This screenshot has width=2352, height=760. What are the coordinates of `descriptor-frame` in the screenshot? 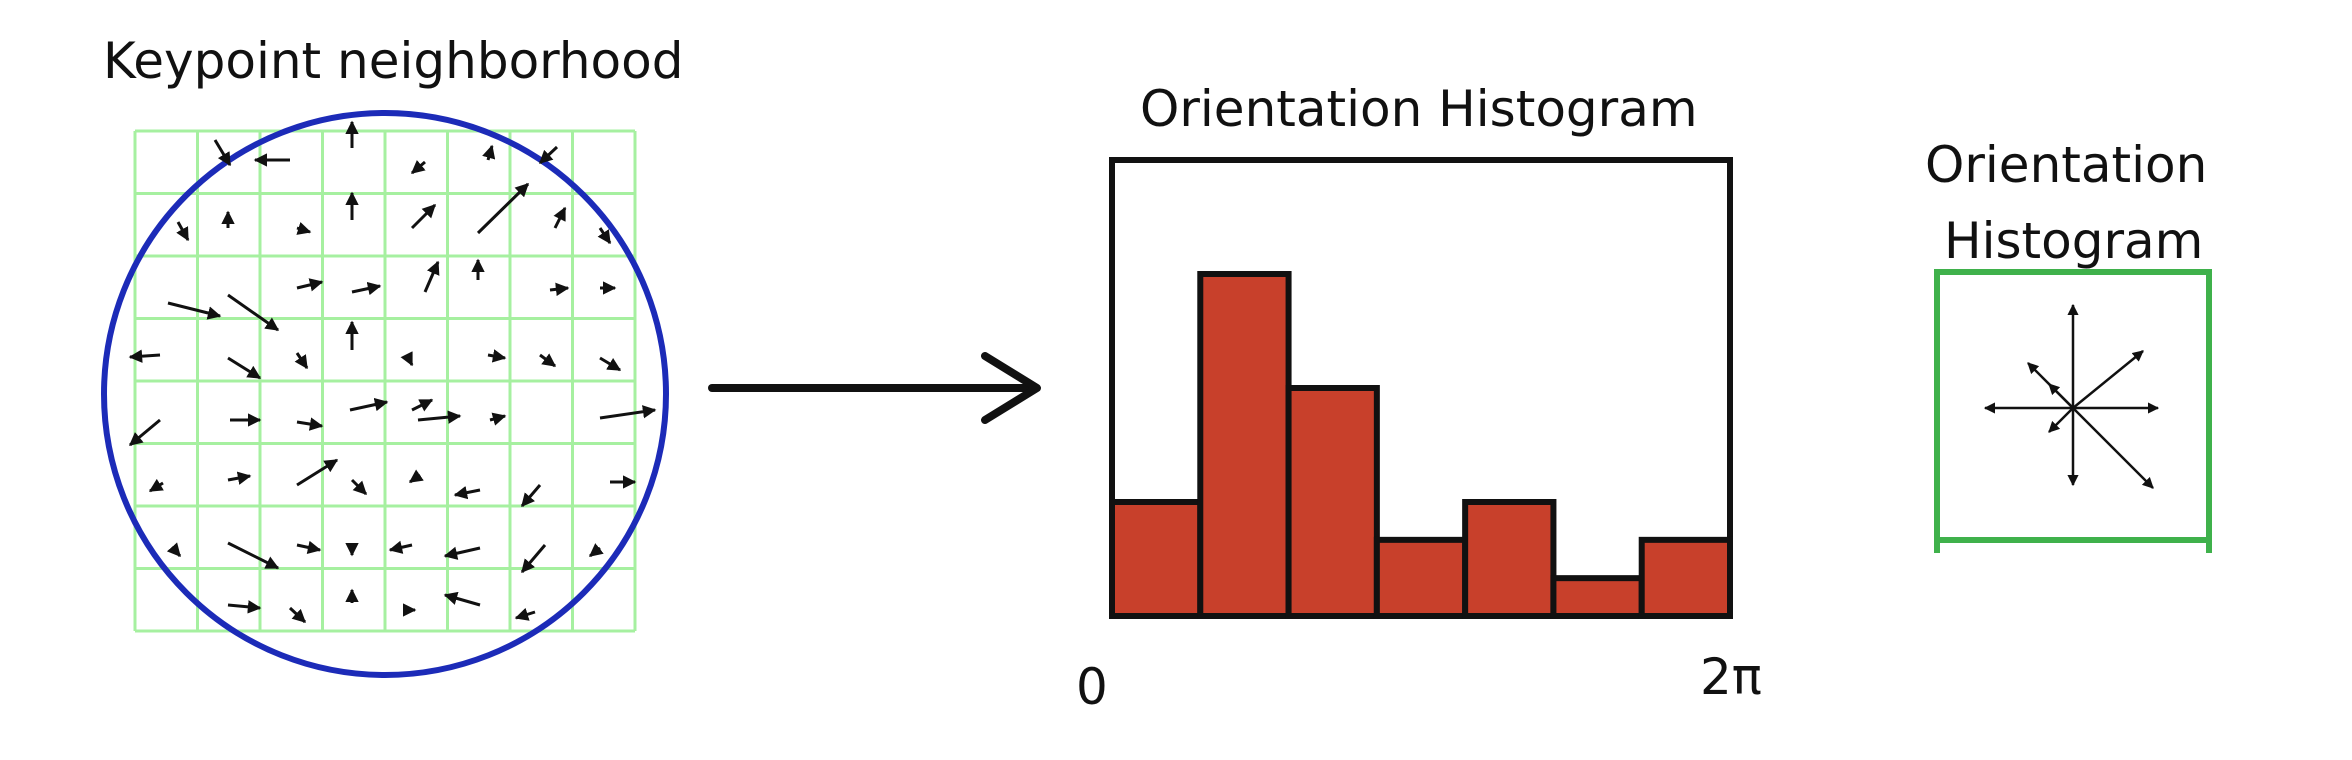 It's located at (2073, 406).